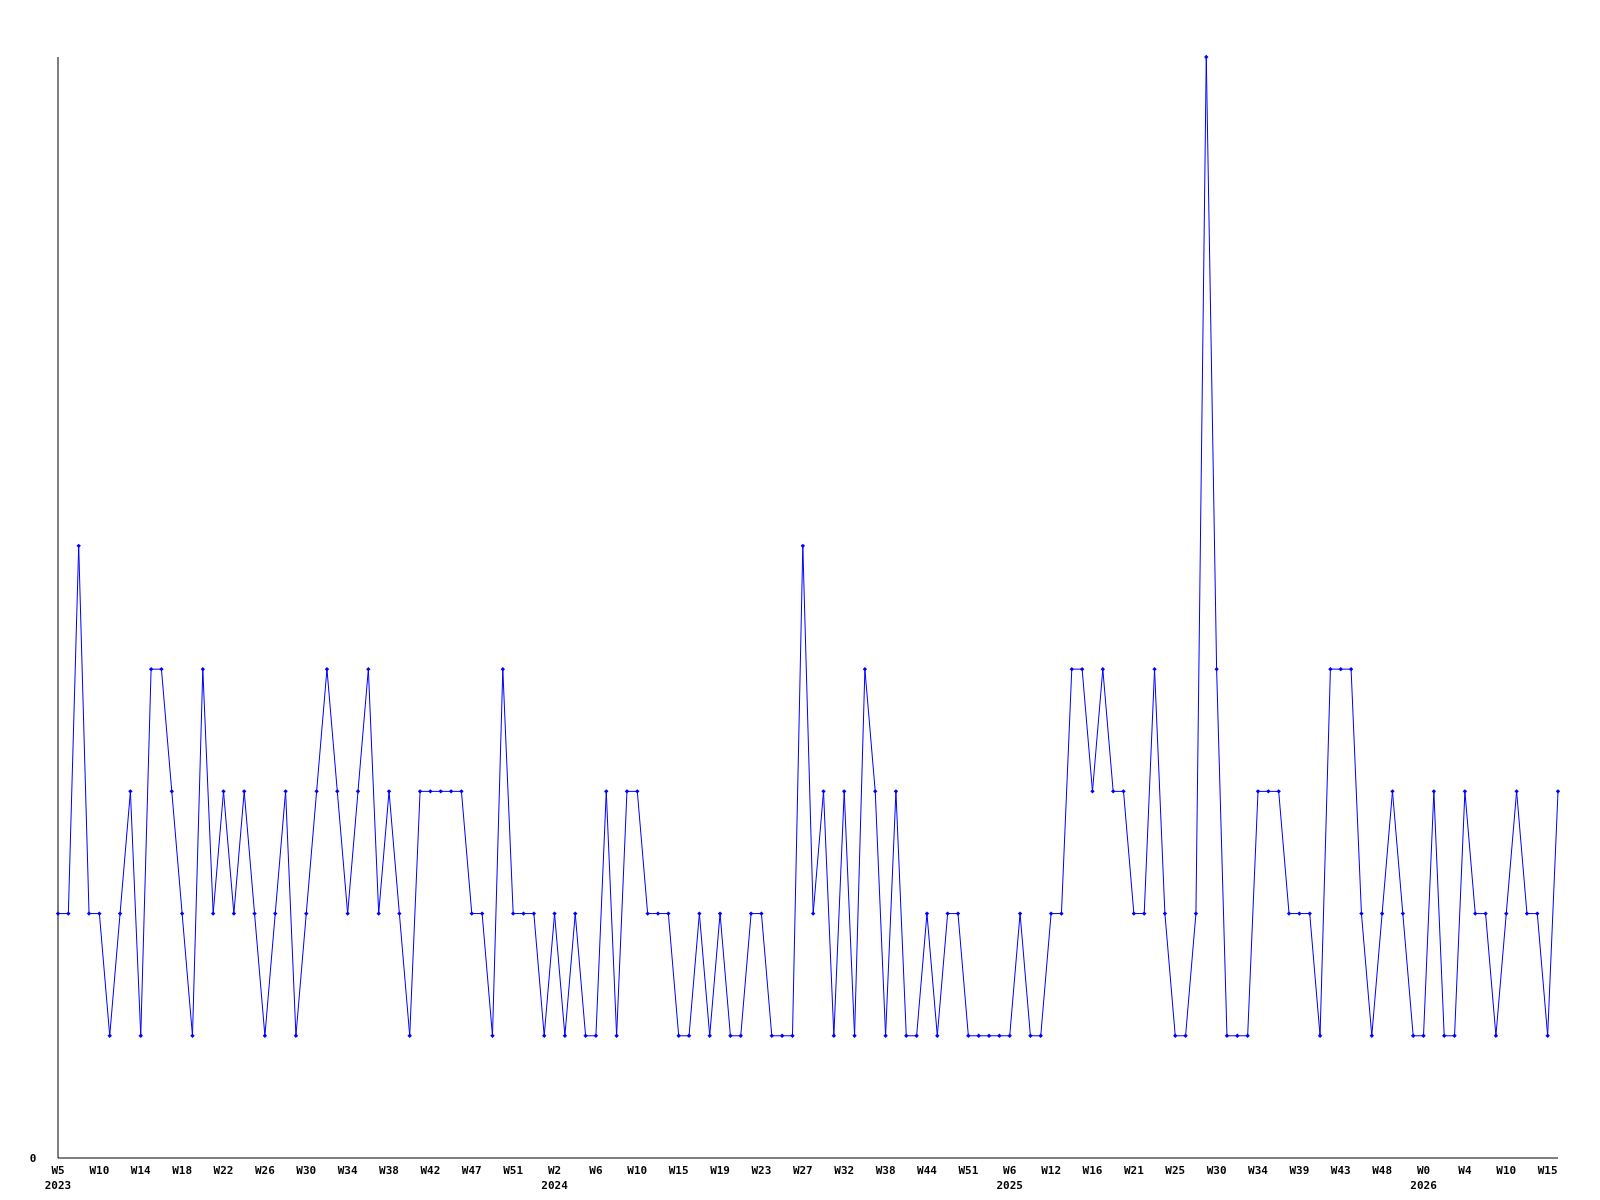  I want to click on x-tick-label: W39, so click(1299, 1170).